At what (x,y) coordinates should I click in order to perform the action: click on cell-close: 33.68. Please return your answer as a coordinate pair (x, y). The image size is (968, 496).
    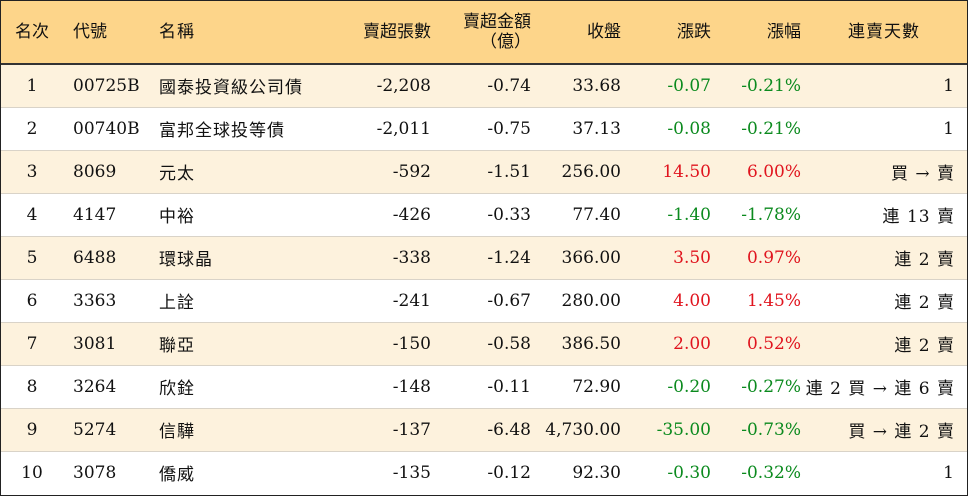
    Looking at the image, I should click on (576, 86).